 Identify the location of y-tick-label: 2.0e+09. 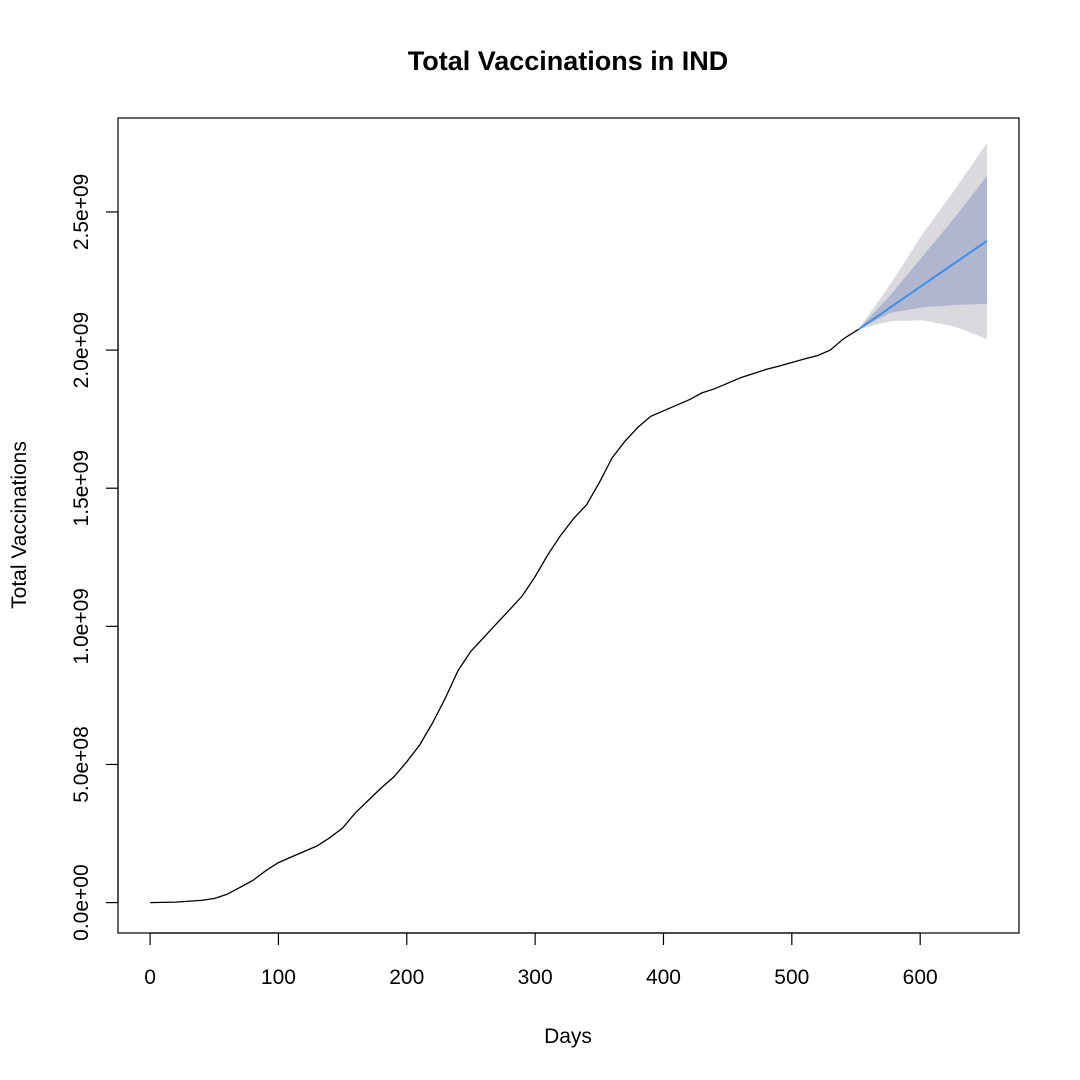
(81, 350).